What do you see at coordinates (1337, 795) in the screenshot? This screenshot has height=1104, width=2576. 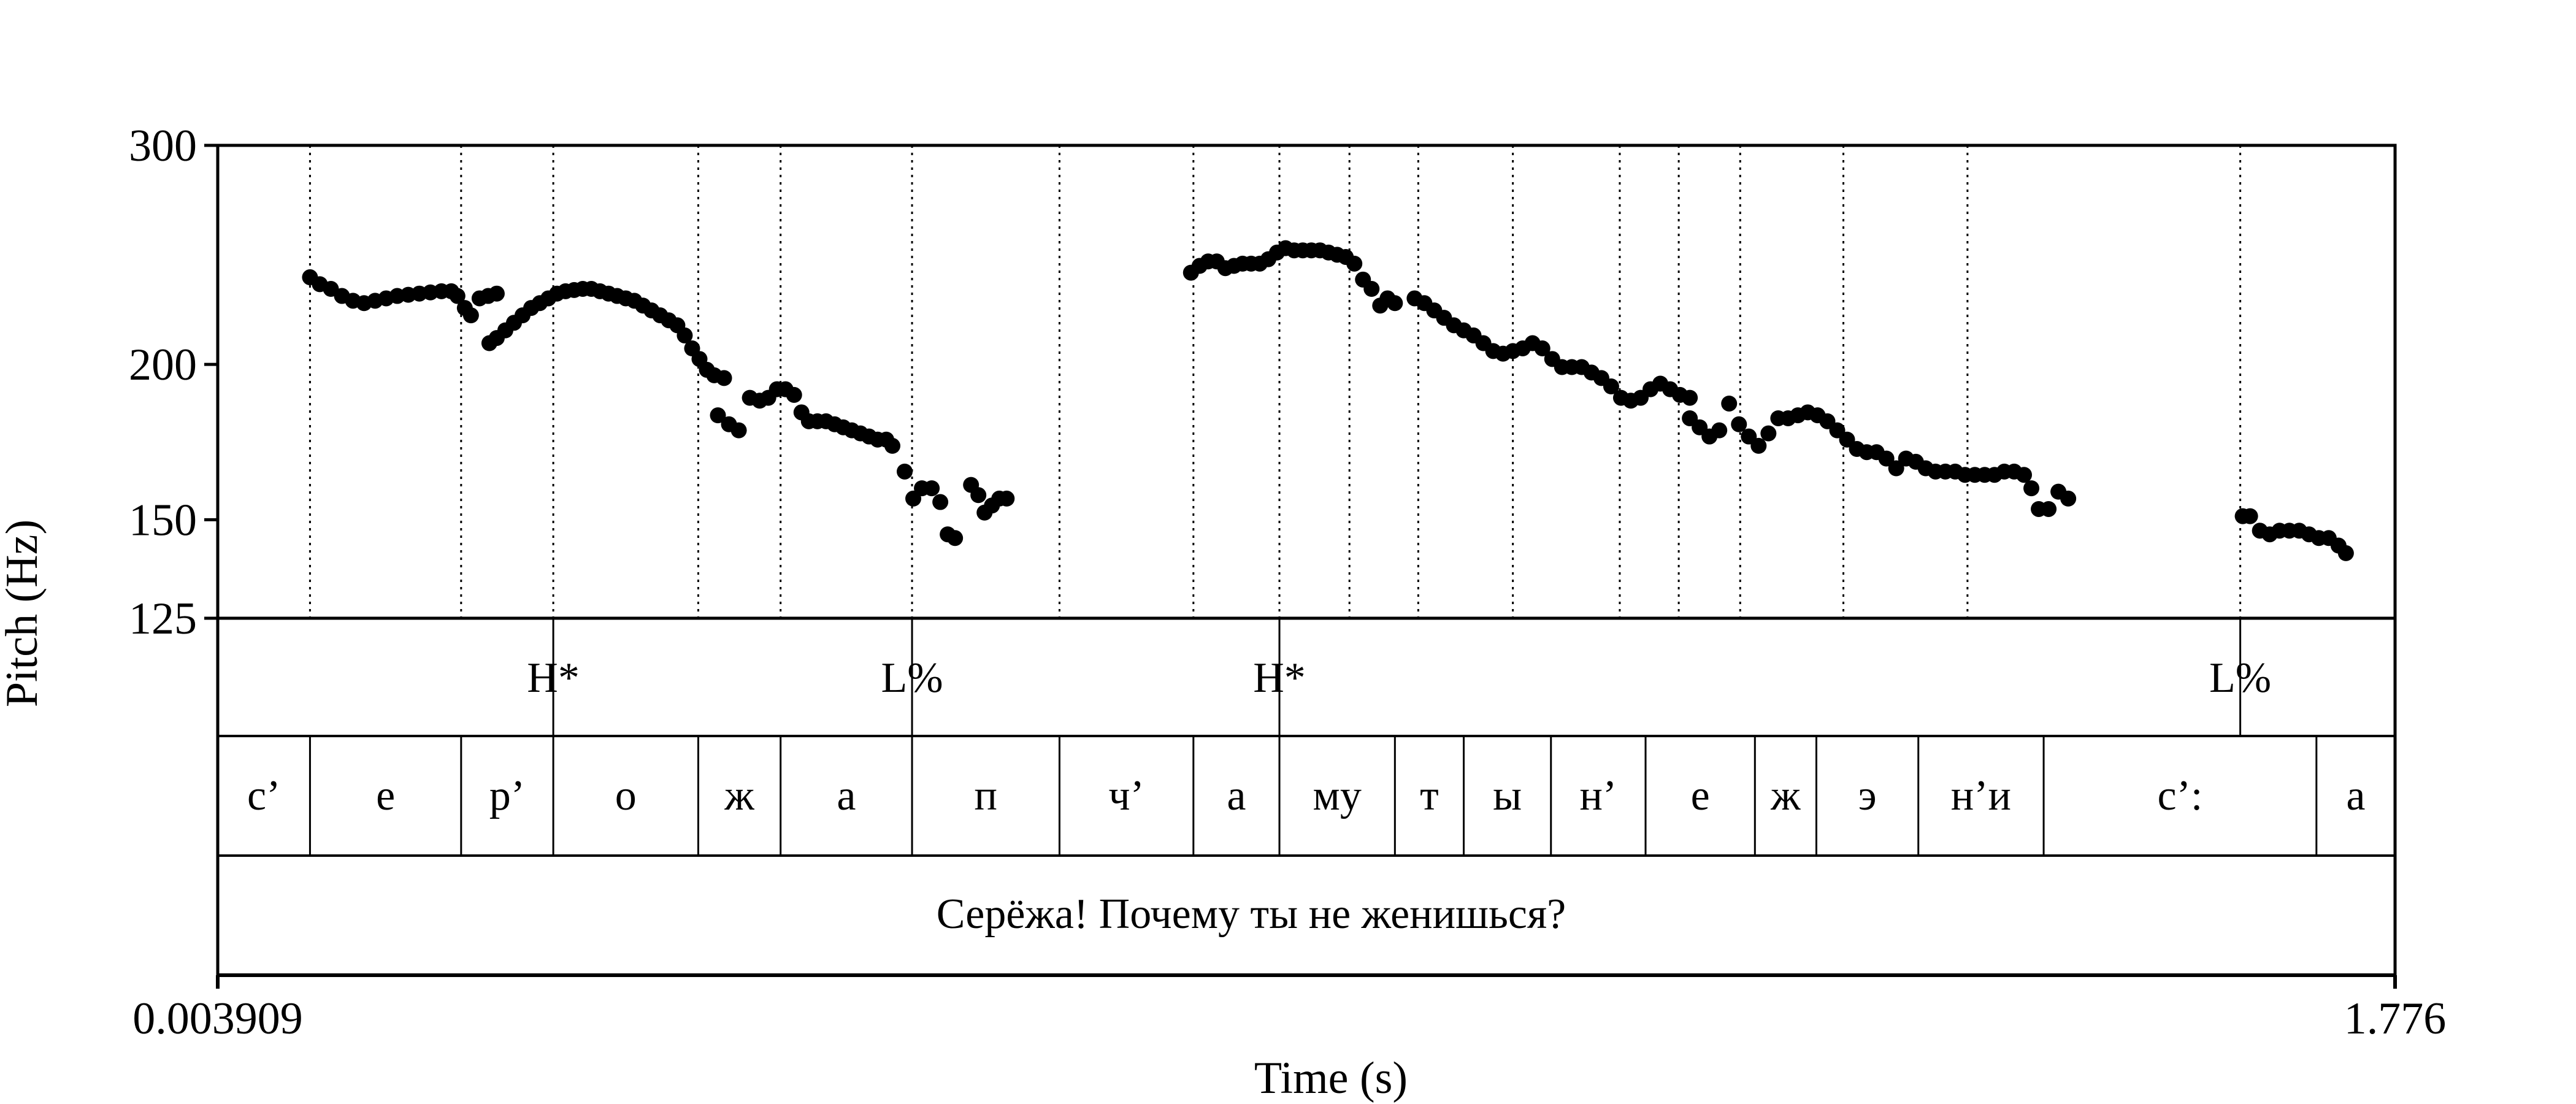 I see `segment-label: му` at bounding box center [1337, 795].